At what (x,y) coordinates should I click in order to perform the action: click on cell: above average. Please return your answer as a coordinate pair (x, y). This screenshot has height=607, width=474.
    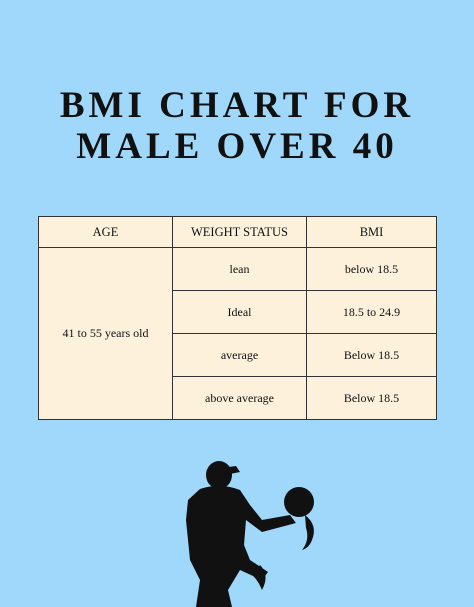
    Looking at the image, I should click on (239, 398).